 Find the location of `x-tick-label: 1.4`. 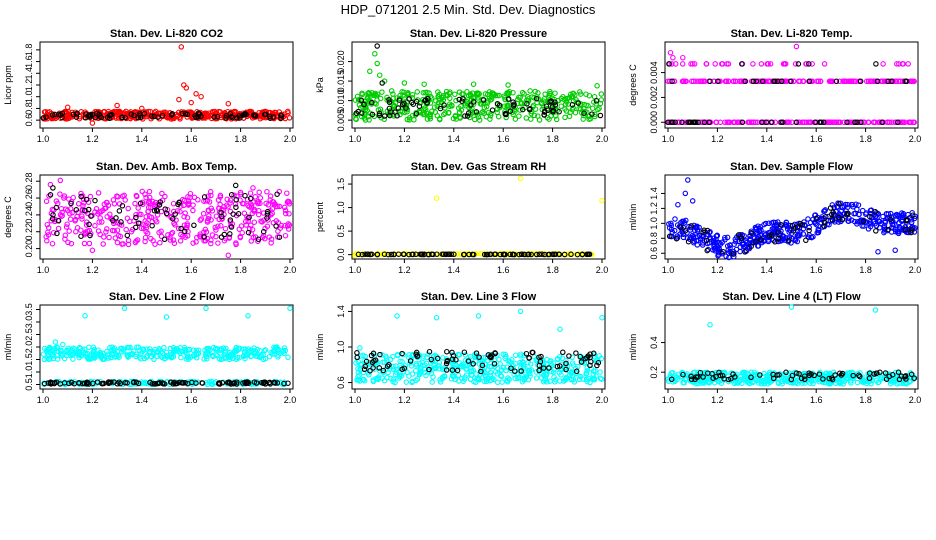

x-tick-label: 1.4 is located at coordinates (454, 139).